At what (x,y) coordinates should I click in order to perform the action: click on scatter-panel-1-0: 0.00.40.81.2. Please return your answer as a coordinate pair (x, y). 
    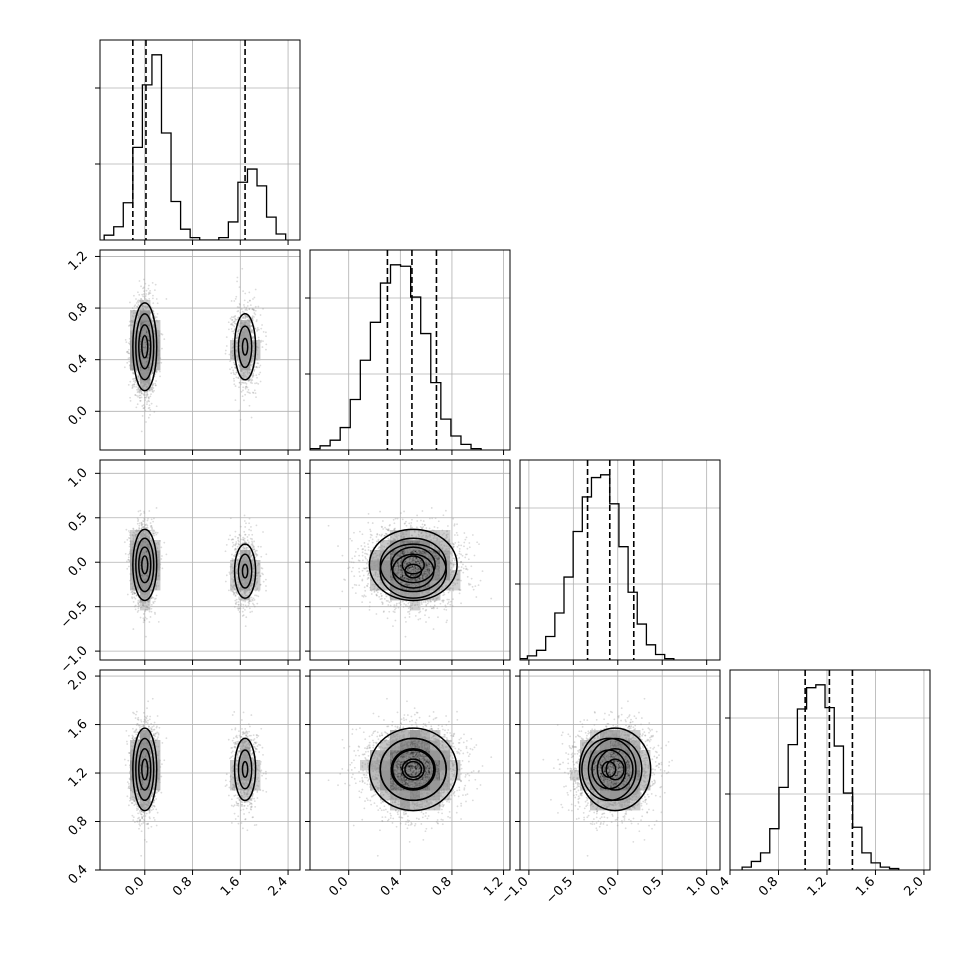
    Looking at the image, I should click on (183, 352).